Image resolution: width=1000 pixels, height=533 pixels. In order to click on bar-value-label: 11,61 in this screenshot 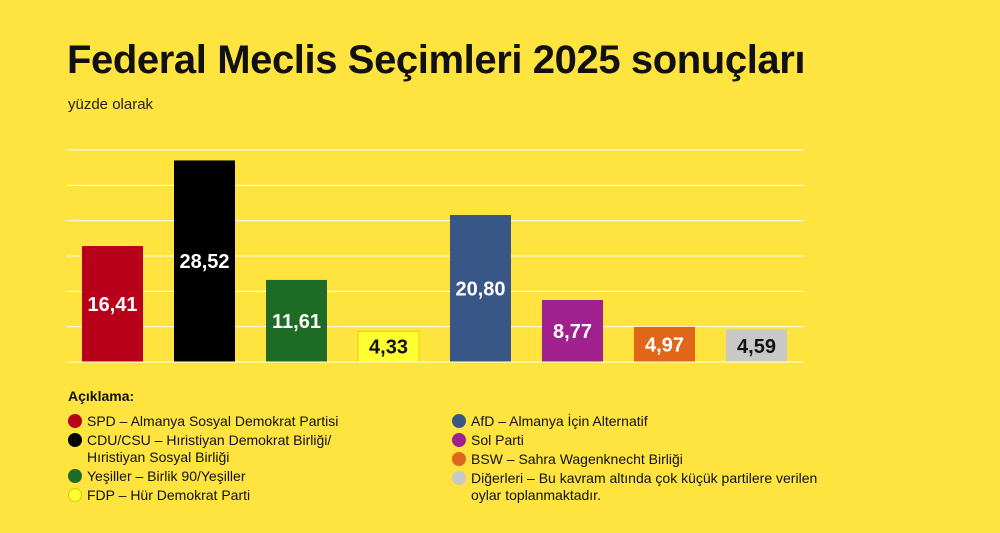, I will do `click(296, 322)`.